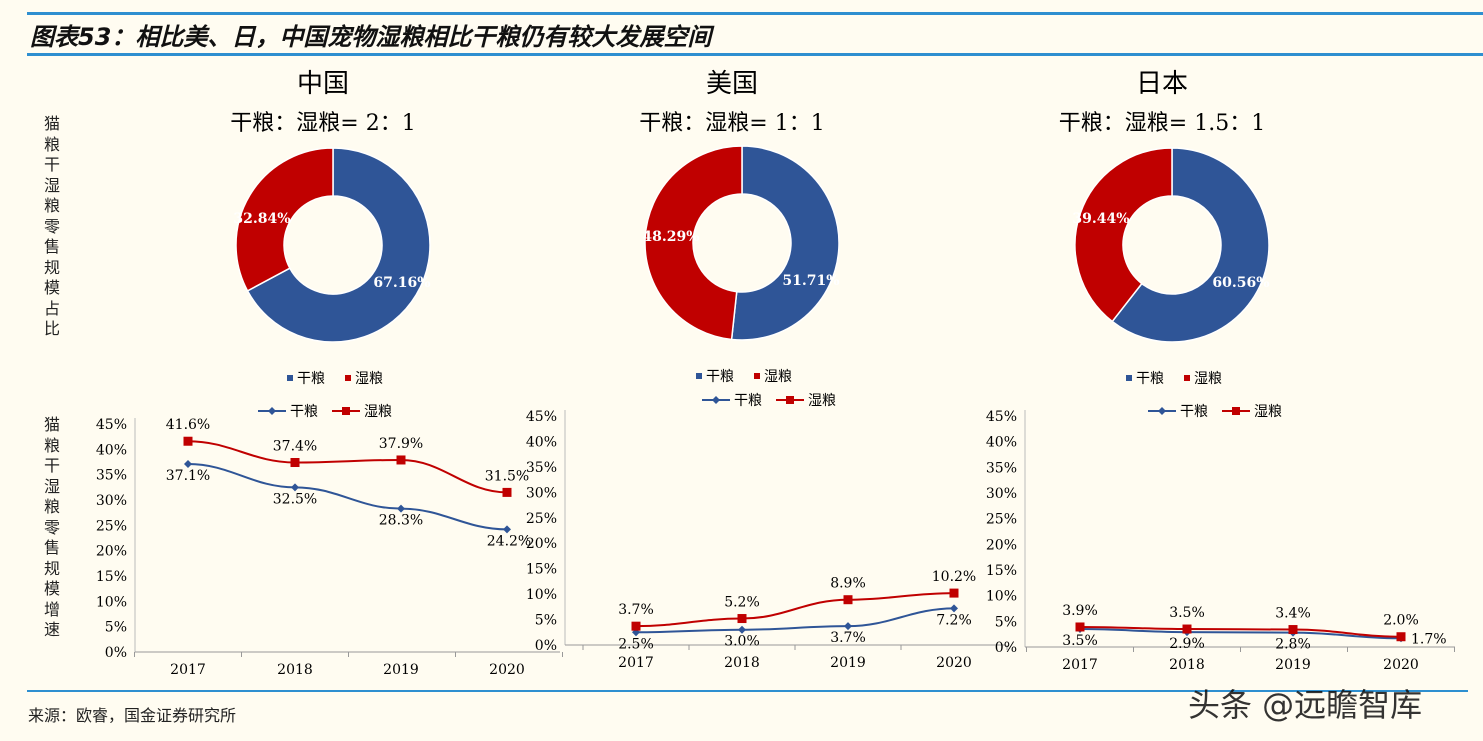 This screenshot has height=741, width=1483. What do you see at coordinates (323, 84) in the screenshot?
I see `donut-title: 中国` at bounding box center [323, 84].